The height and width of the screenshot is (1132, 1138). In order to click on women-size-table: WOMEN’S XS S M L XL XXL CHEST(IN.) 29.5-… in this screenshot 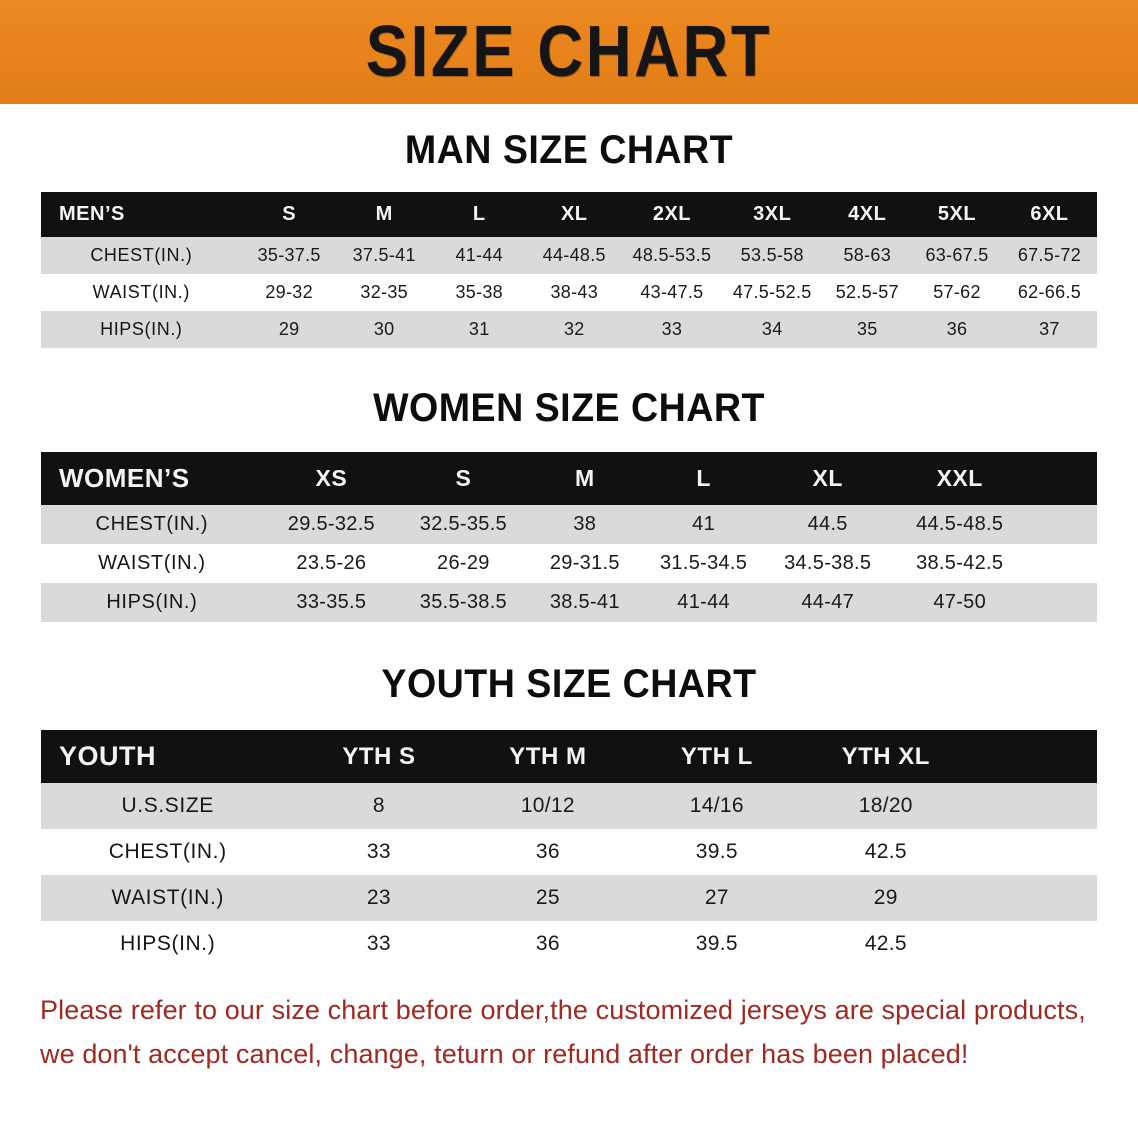, I will do `click(569, 537)`.